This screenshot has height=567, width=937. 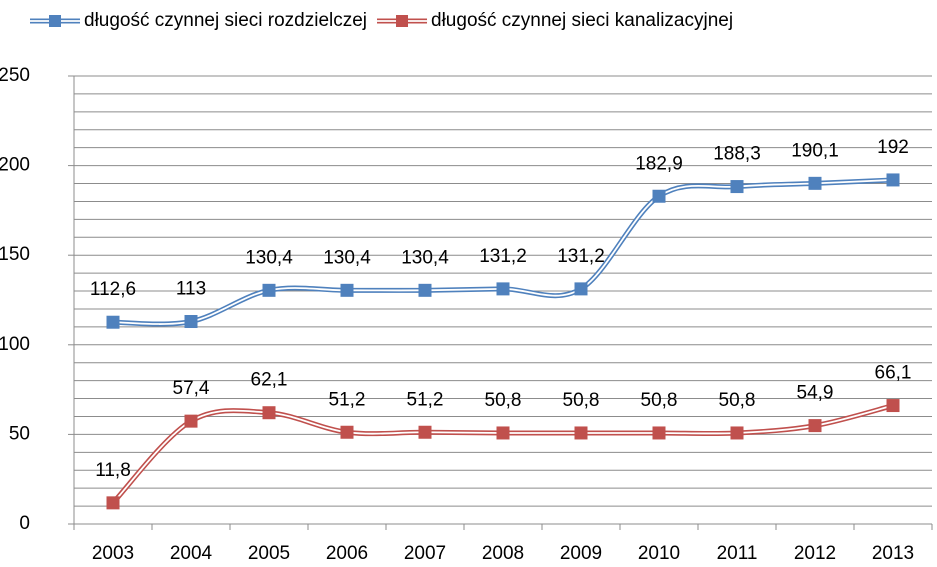 What do you see at coordinates (815, 553) in the screenshot?
I see `x-tick-label: 2012` at bounding box center [815, 553].